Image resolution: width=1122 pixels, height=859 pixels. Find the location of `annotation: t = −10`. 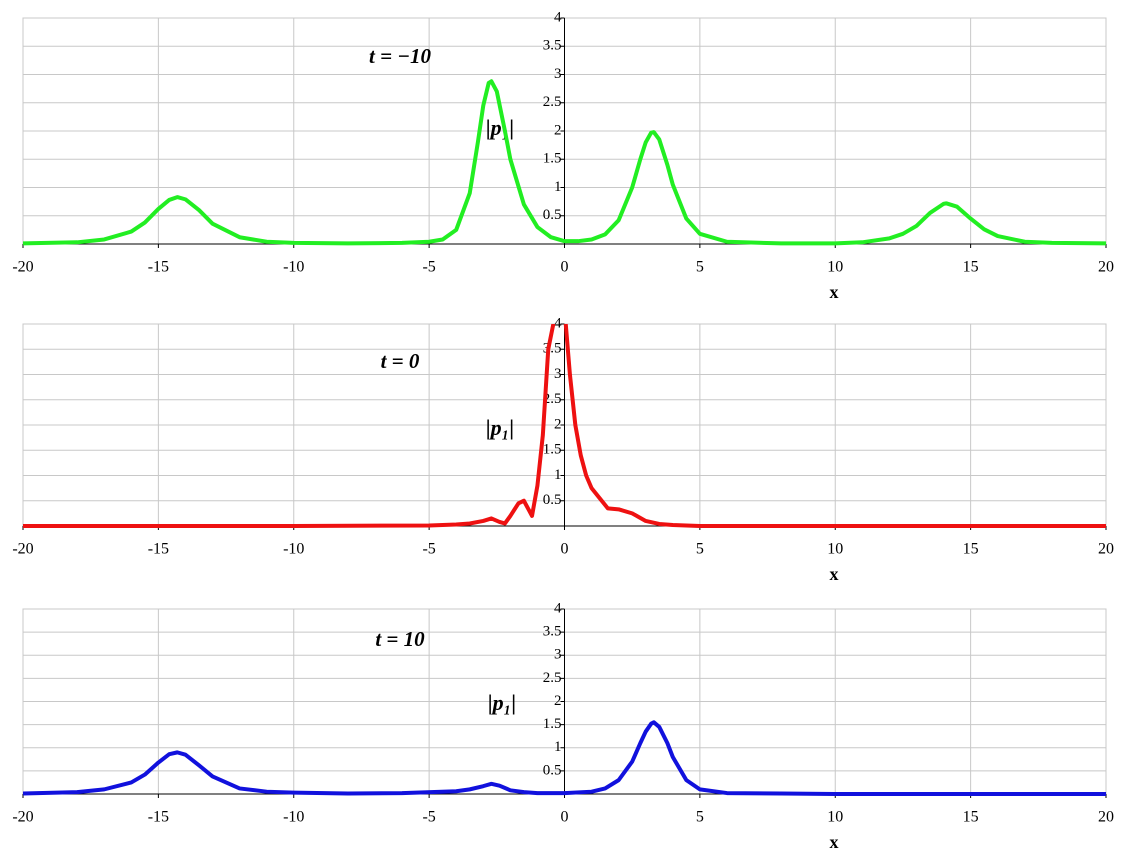

annotation: t = −10 is located at coordinates (400, 56).